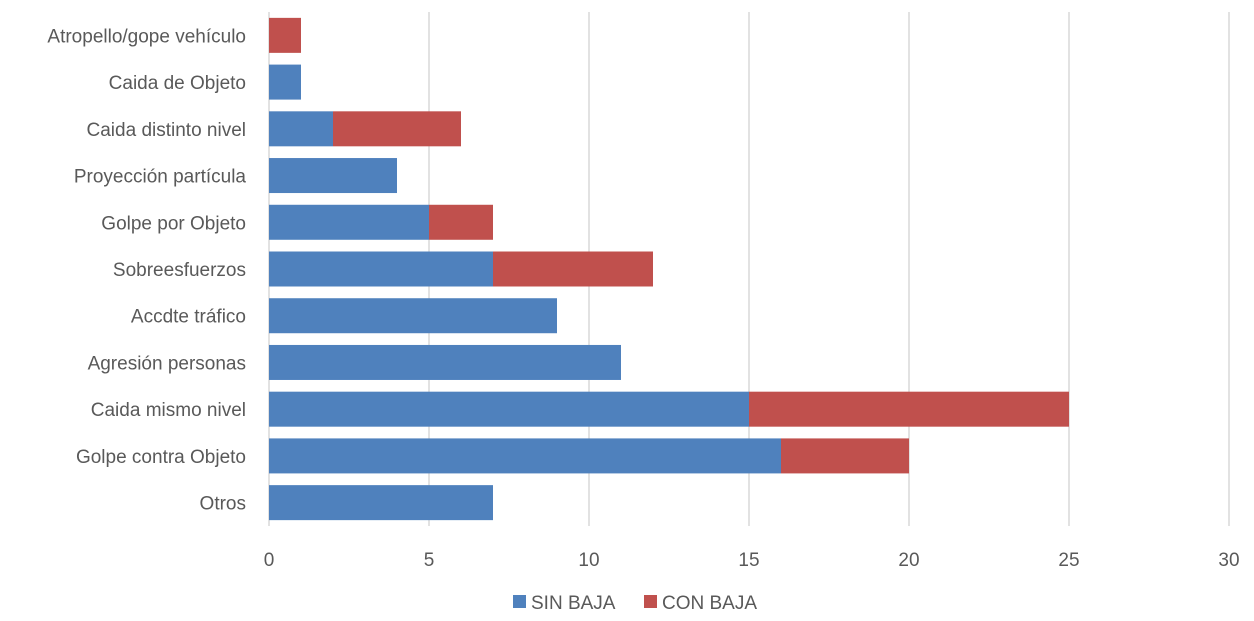 The height and width of the screenshot is (621, 1254). What do you see at coordinates (588, 560) in the screenshot?
I see `x-tick-label: 10` at bounding box center [588, 560].